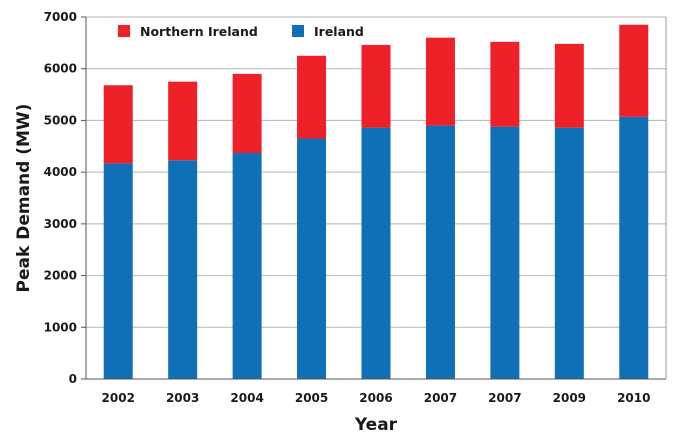 The height and width of the screenshot is (434, 676). I want to click on y-axis-title: Peak Demand (MW), so click(24, 198).